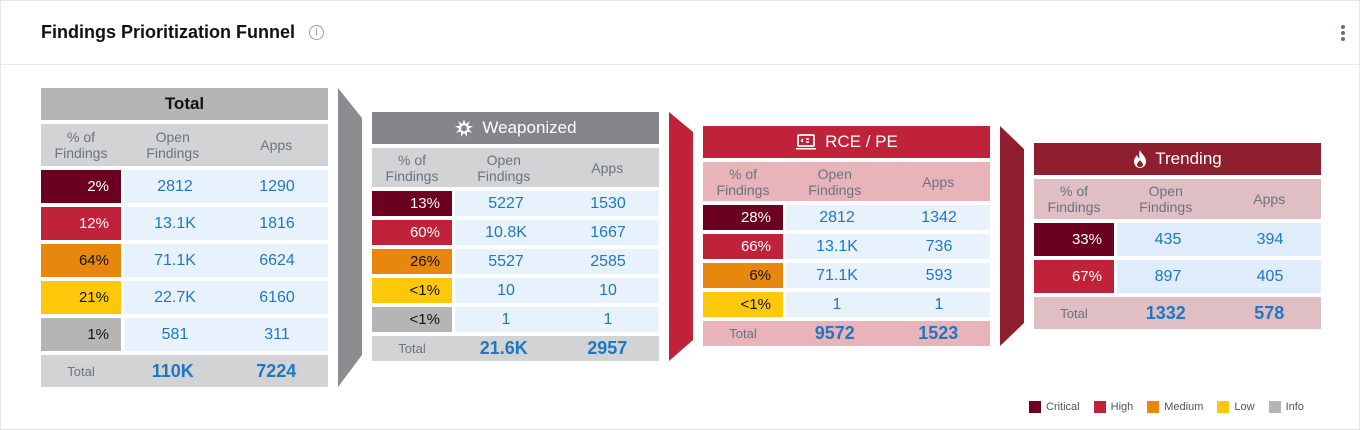 The width and height of the screenshot is (1360, 430). I want to click on severity-pct-cell: 67%, so click(1074, 276).